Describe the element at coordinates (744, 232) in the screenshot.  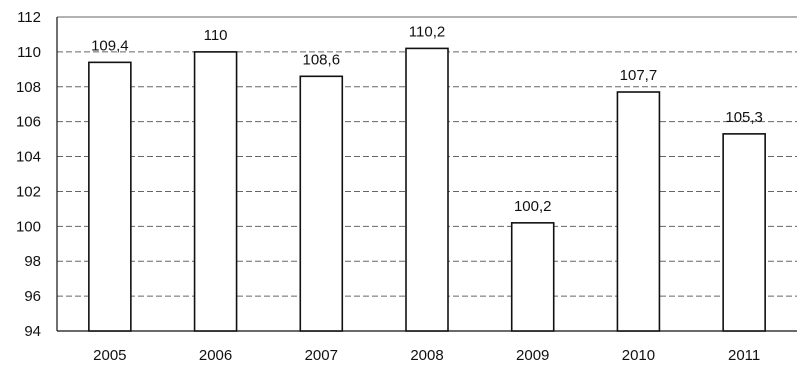
I see `bar-2011` at that location.